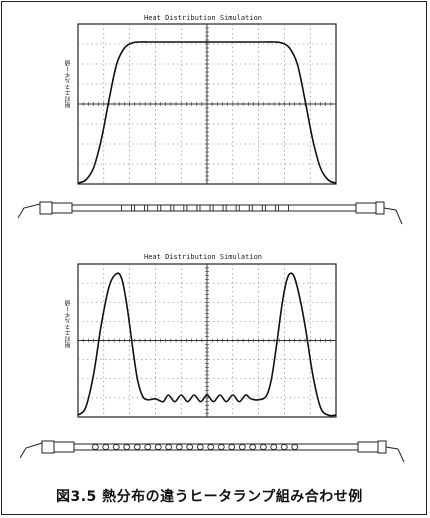 The image size is (430, 518). Describe the element at coordinates (195, 447) in the screenshot. I see `lamp-2-filament` at that location.